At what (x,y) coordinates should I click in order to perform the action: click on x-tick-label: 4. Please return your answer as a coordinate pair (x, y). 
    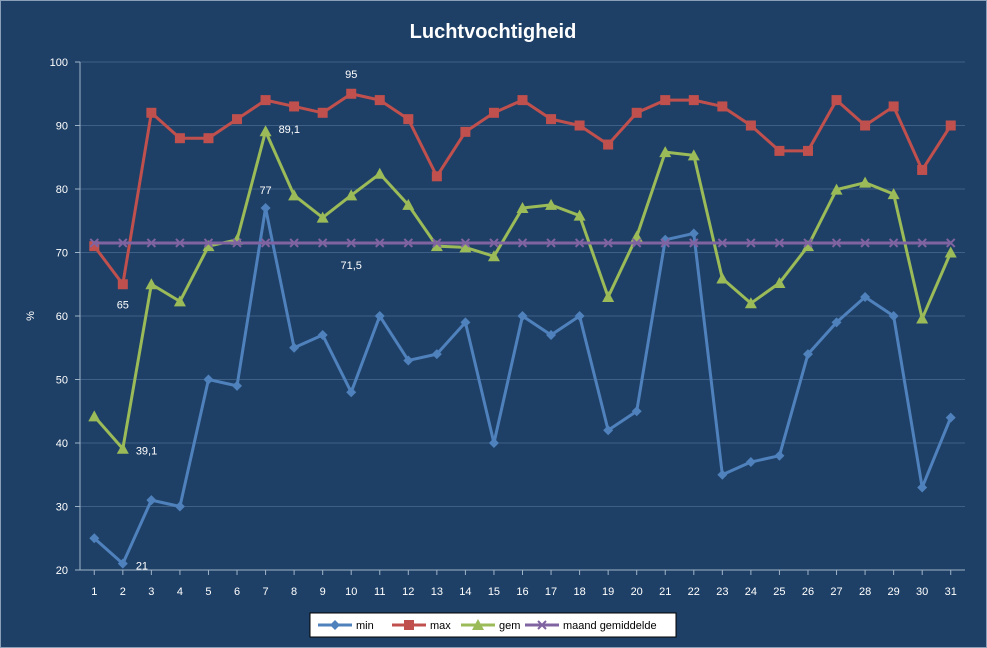
    Looking at the image, I should click on (180, 592).